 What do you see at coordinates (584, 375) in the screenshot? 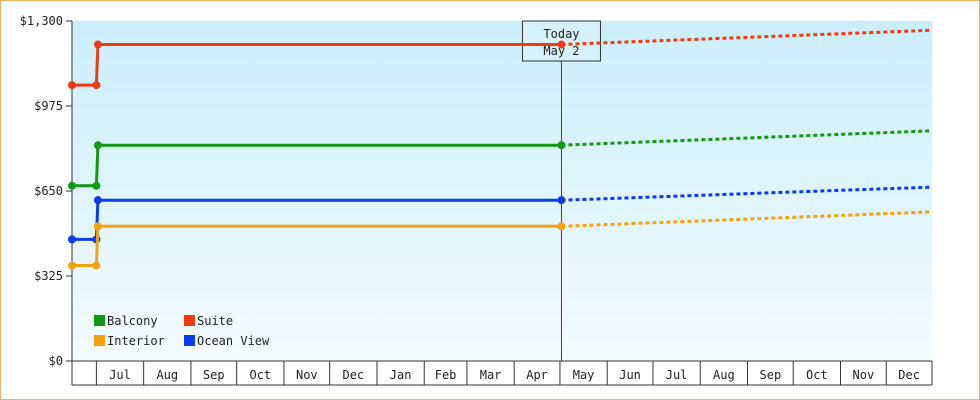
I see `x-tick-label: May` at bounding box center [584, 375].